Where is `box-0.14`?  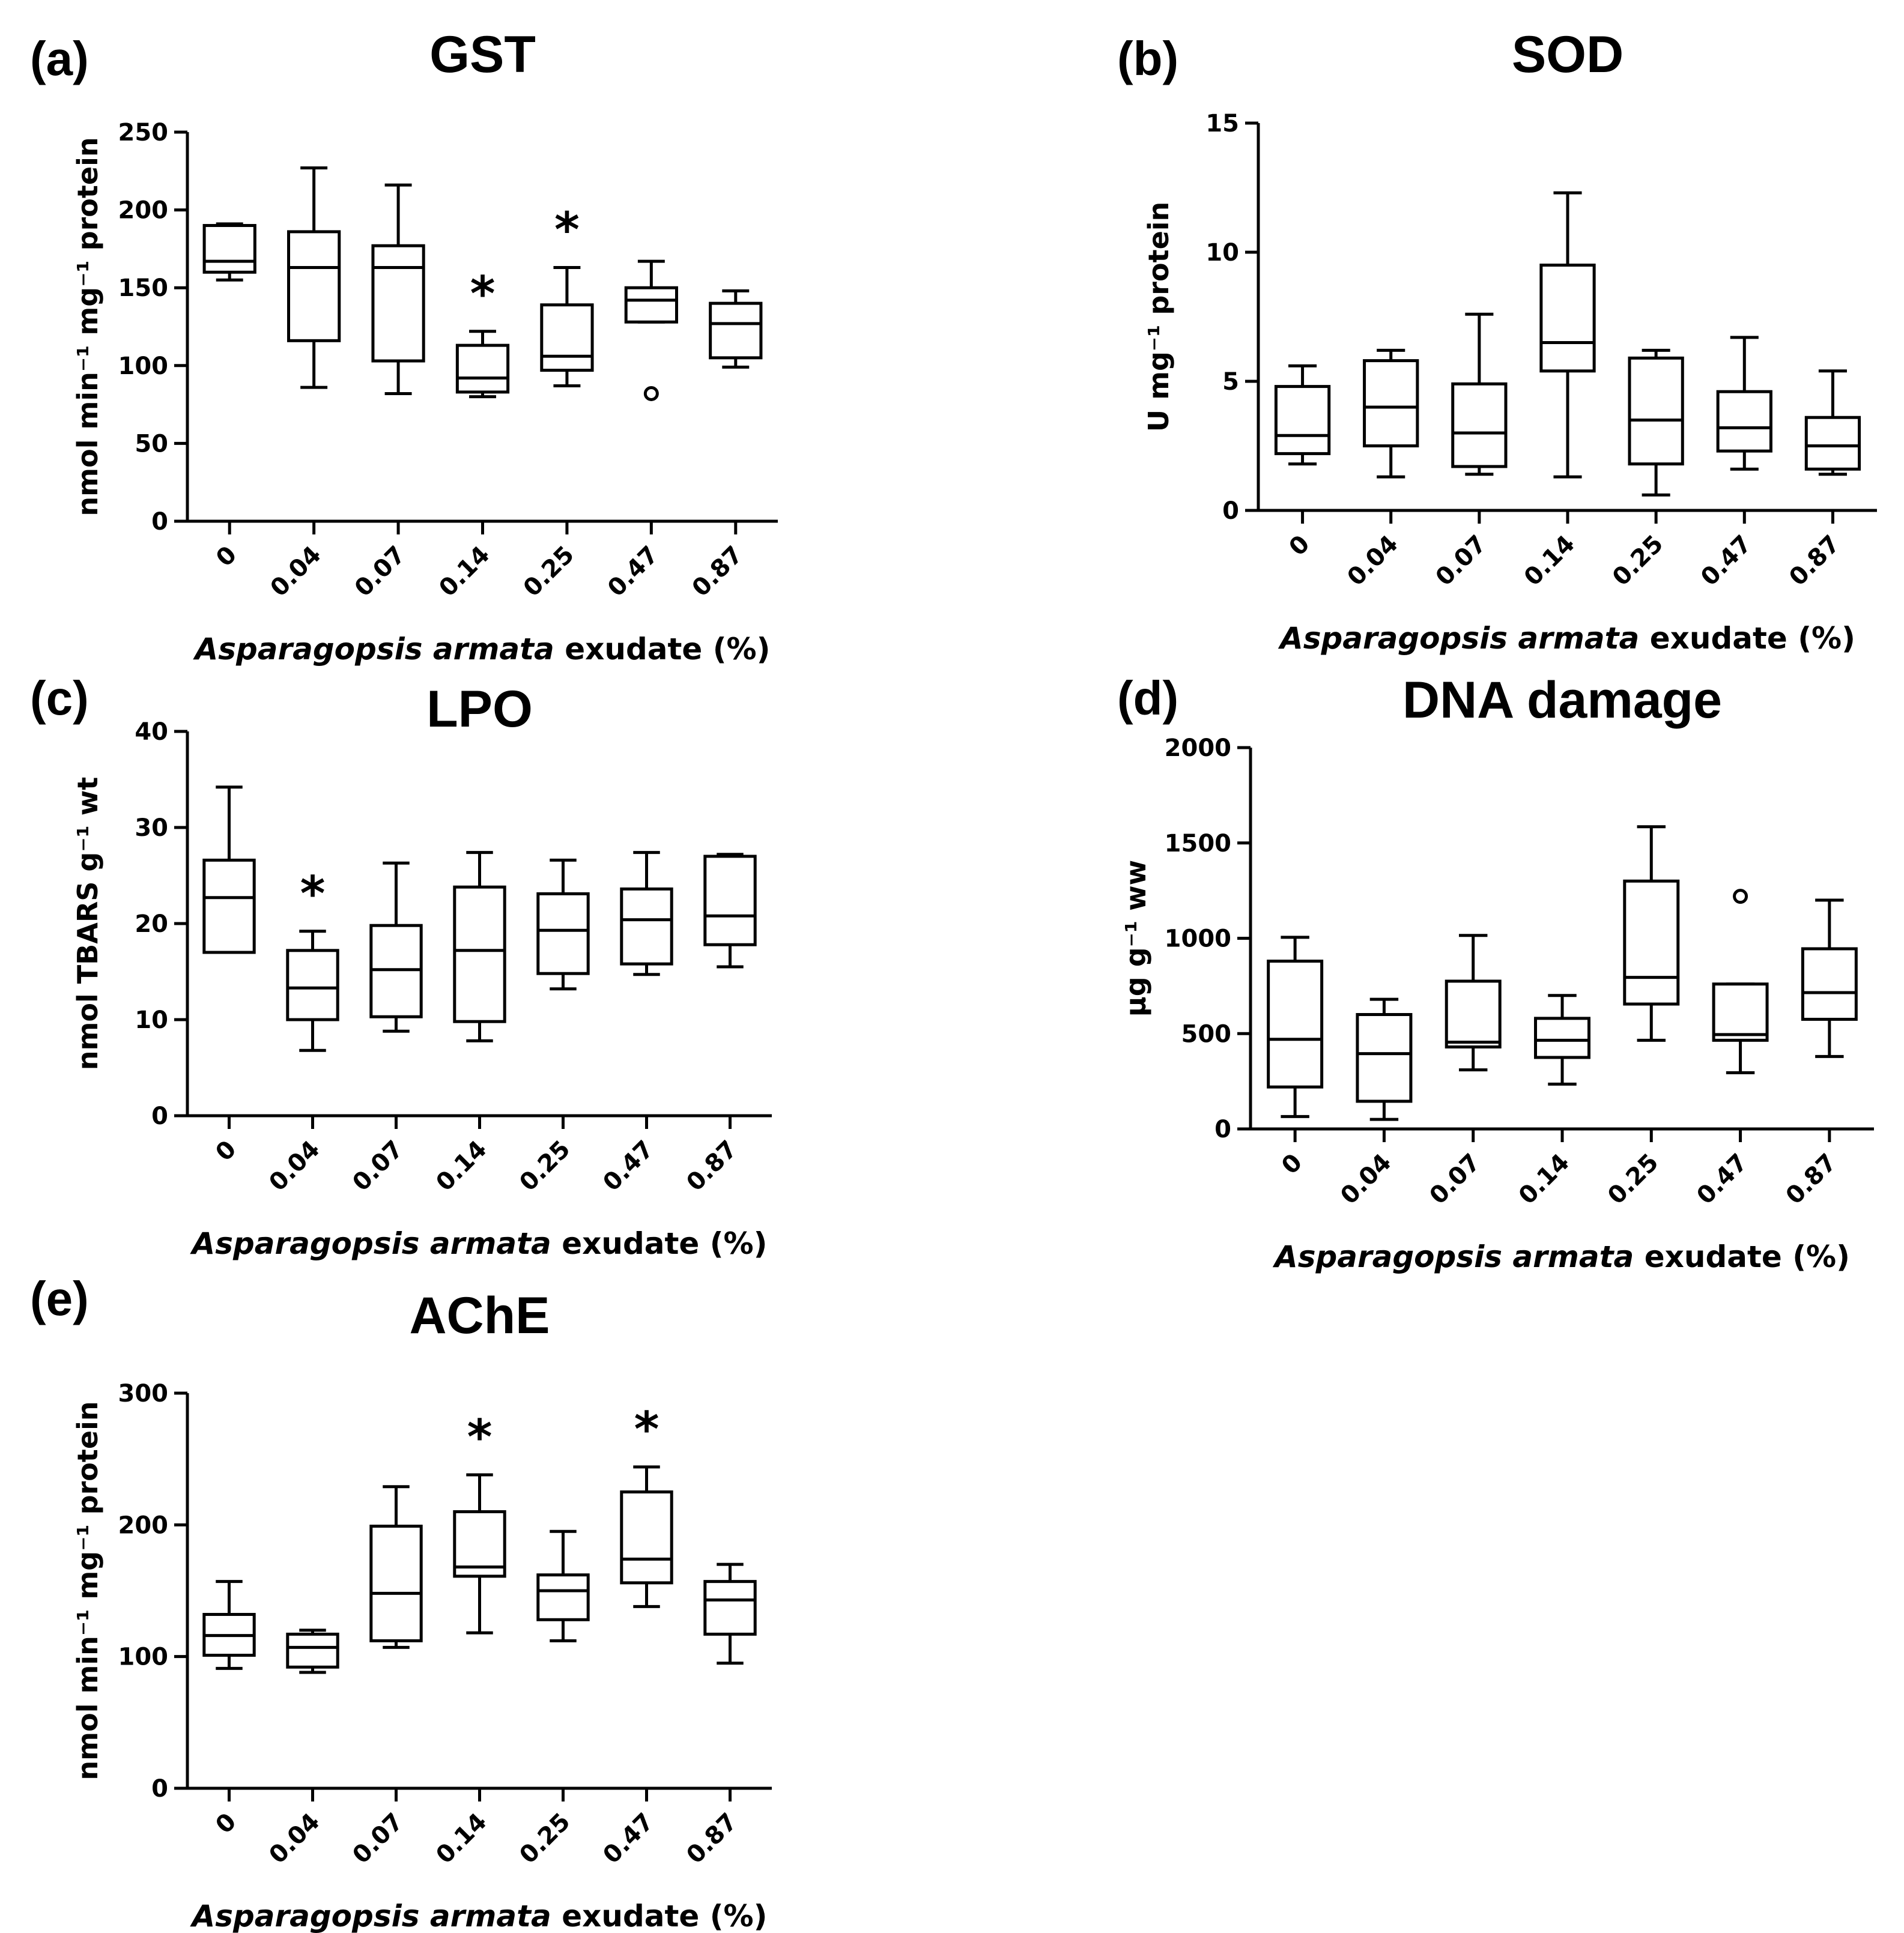
box-0.14 is located at coordinates (1562, 1040).